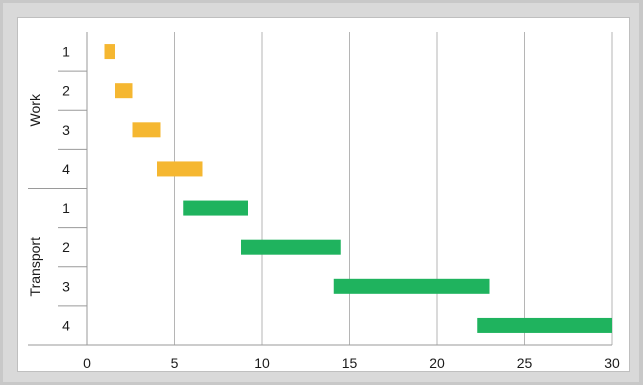  I want to click on x-tick-label: 25, so click(525, 363).